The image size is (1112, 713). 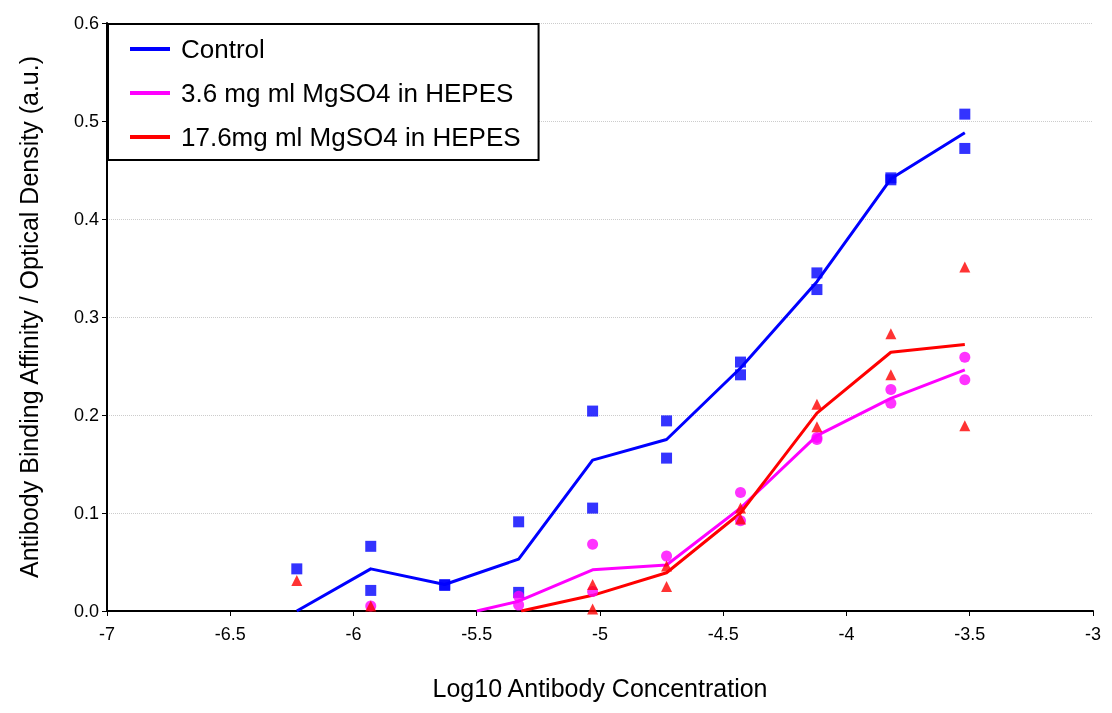 I want to click on x-tick-label: -3.5, so click(x=970, y=634).